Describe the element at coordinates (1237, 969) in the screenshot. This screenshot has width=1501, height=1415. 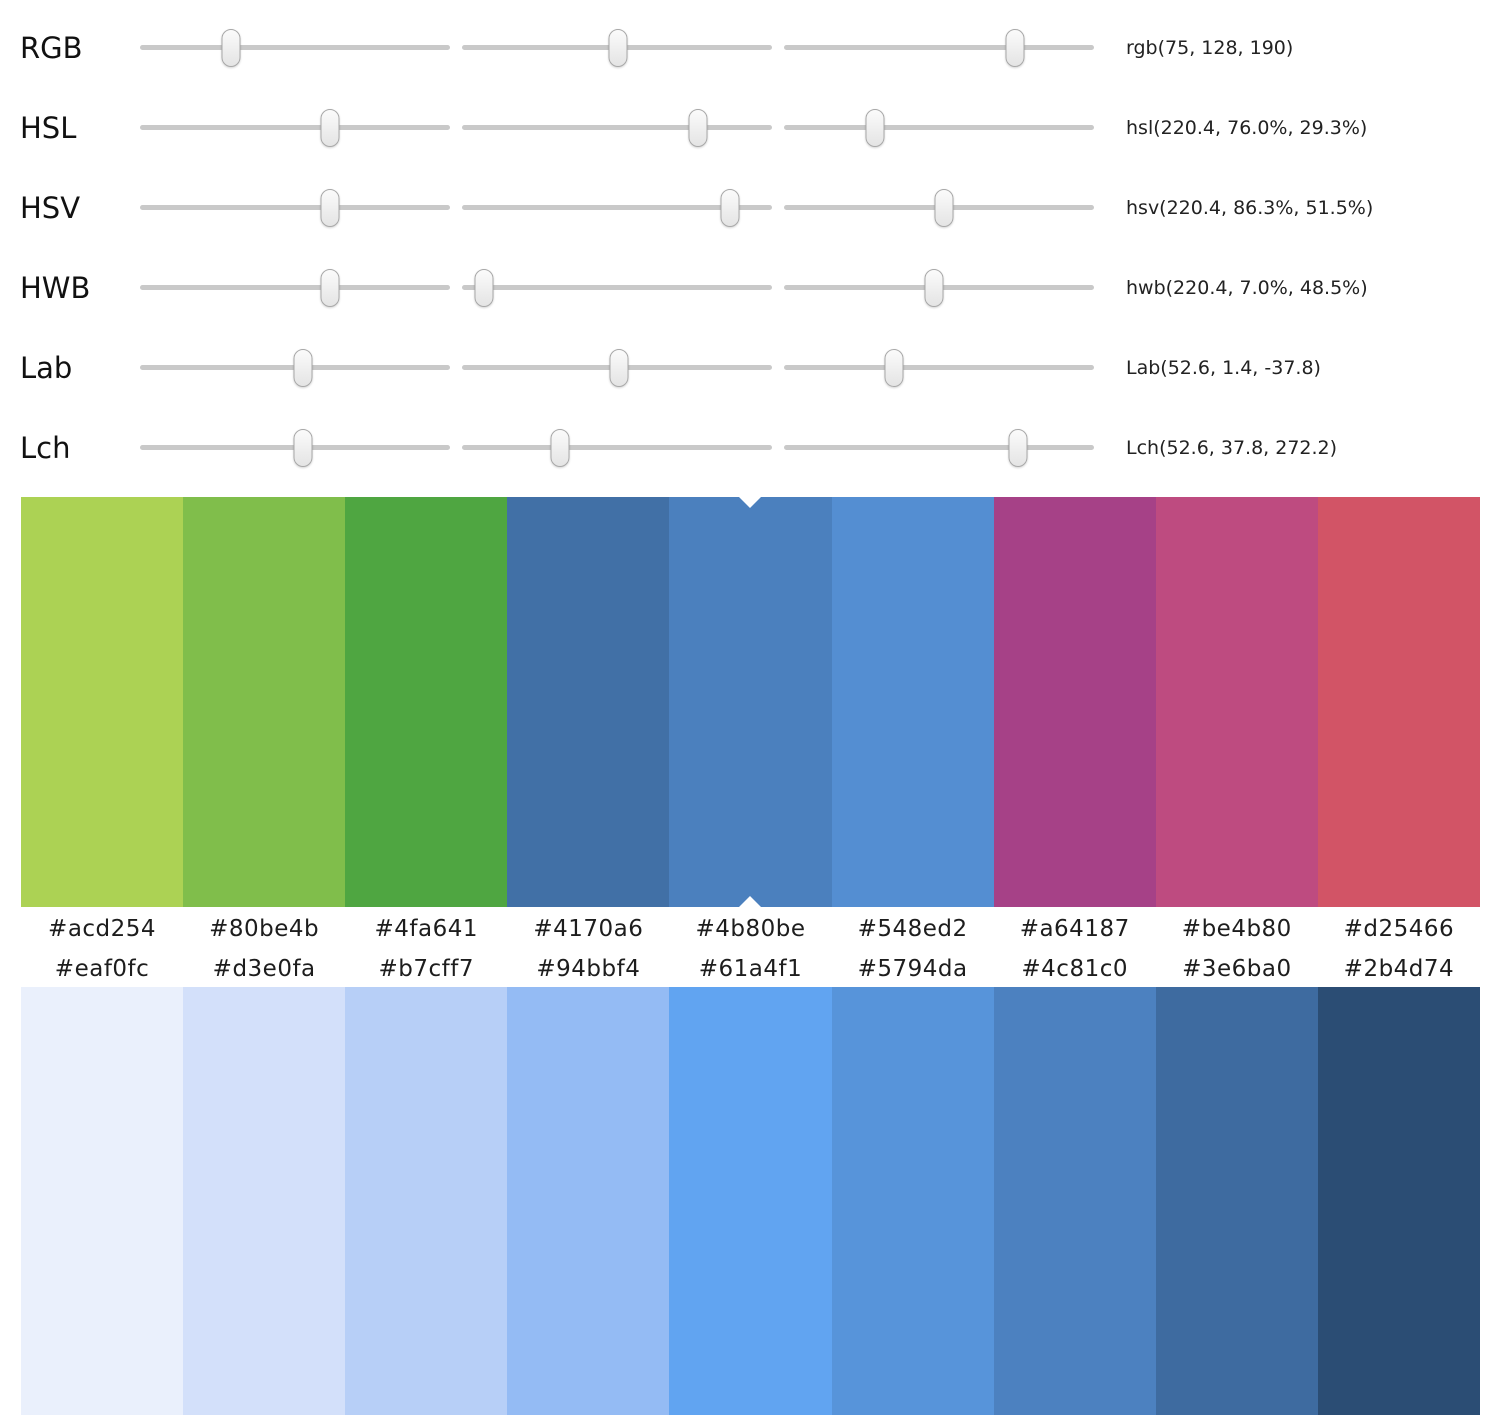
I see `hex-label: #3e6ba0` at that location.